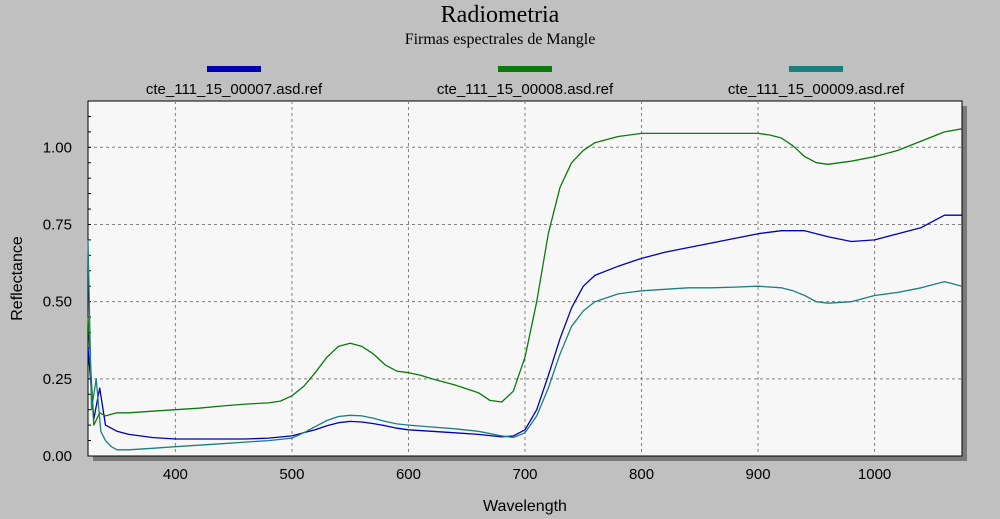 This screenshot has height=519, width=1000. What do you see at coordinates (17, 278) in the screenshot?
I see `y-axis-title: Reflectance` at bounding box center [17, 278].